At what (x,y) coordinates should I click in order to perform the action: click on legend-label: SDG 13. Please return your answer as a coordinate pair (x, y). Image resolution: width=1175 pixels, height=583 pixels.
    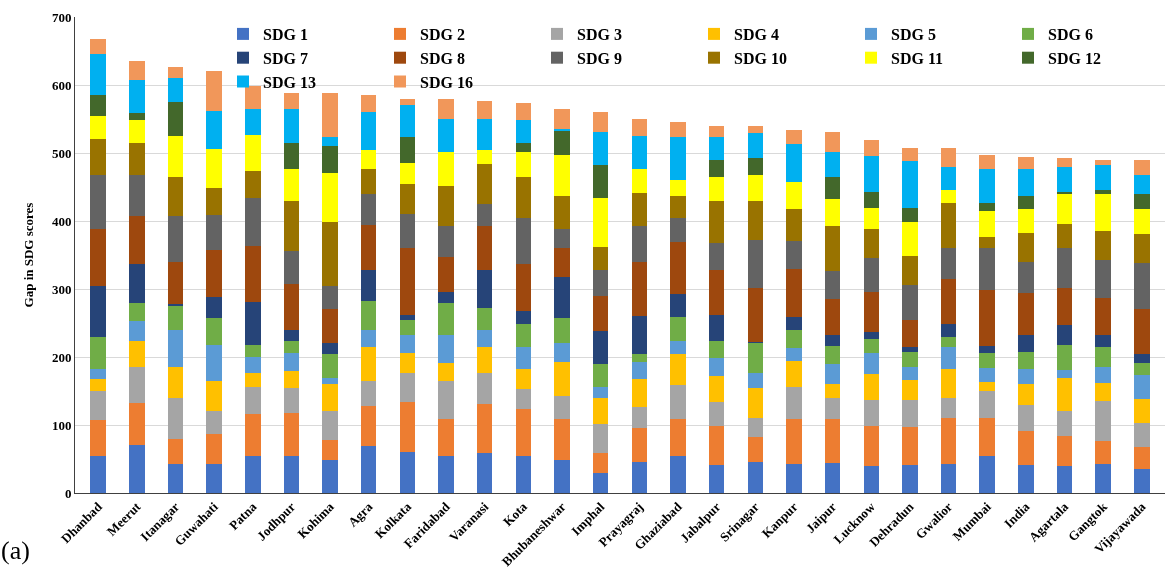
    Looking at the image, I should click on (289, 82).